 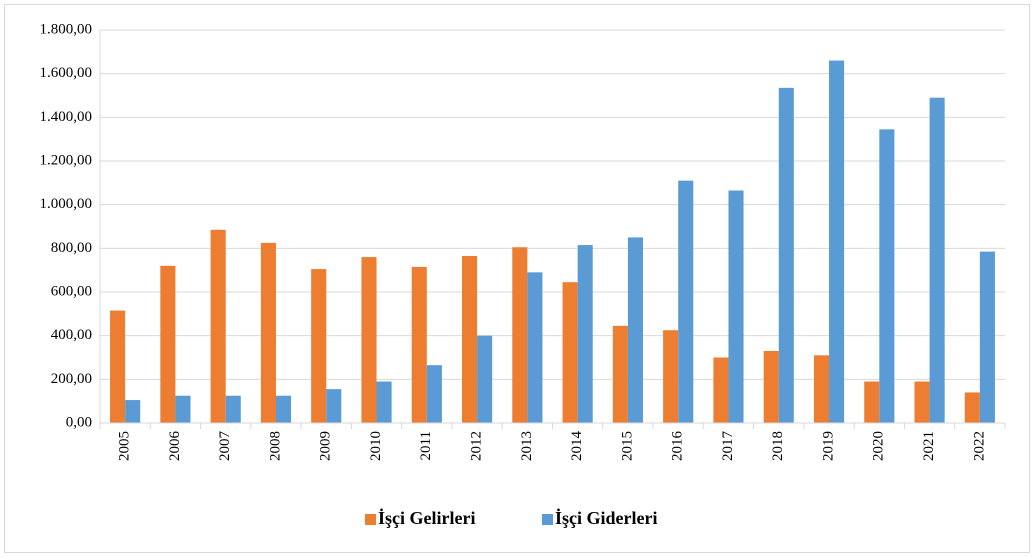 I want to click on y-tick-label: 0,00, so click(x=79, y=422).